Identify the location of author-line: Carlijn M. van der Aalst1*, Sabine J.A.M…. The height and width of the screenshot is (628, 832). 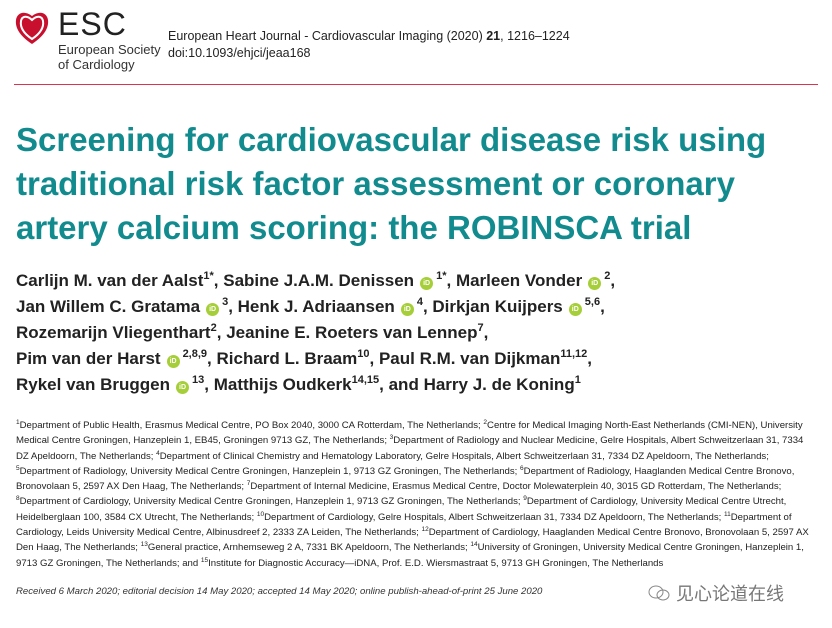
(421, 281).